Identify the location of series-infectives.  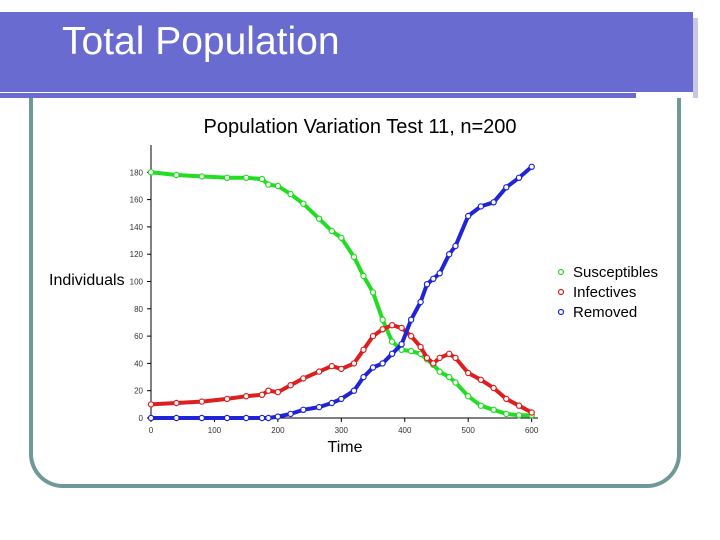
(341, 369).